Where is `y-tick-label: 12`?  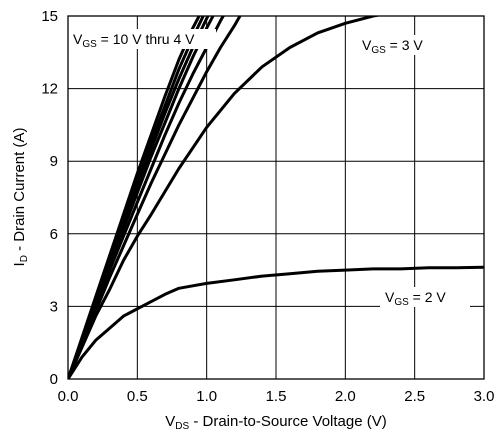
y-tick-label: 12 is located at coordinates (49, 89).